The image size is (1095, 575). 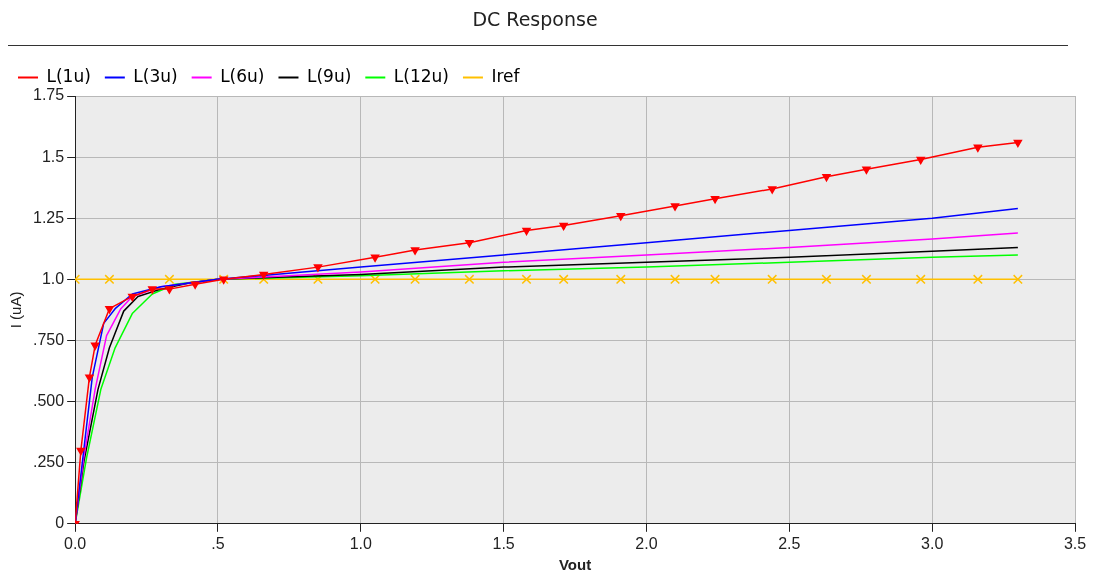 What do you see at coordinates (49, 400) in the screenshot?
I see `y-tick-label: .500` at bounding box center [49, 400].